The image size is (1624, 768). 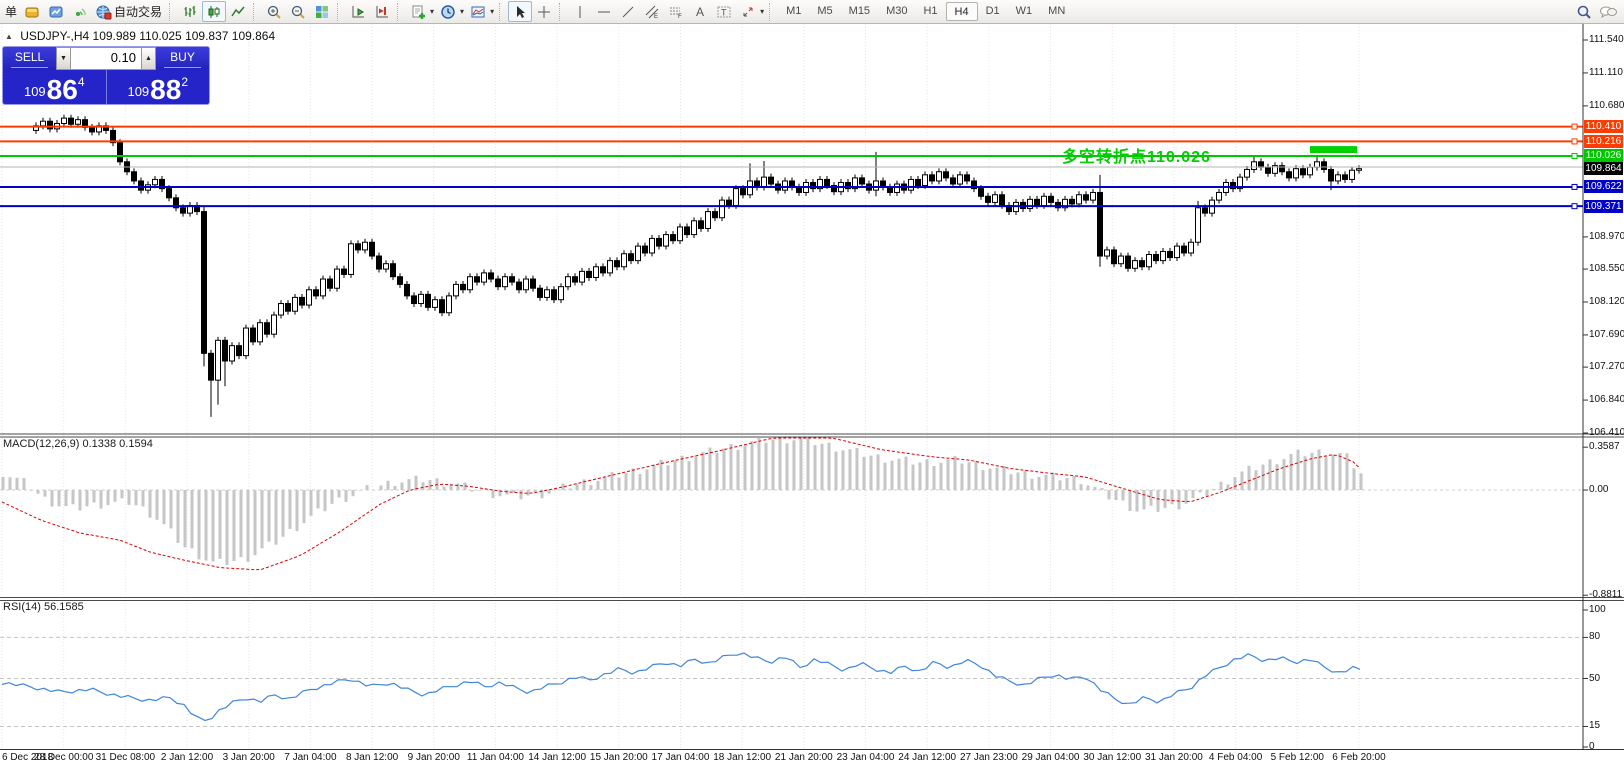 I want to click on auto-scroll-icon, so click(x=358, y=11).